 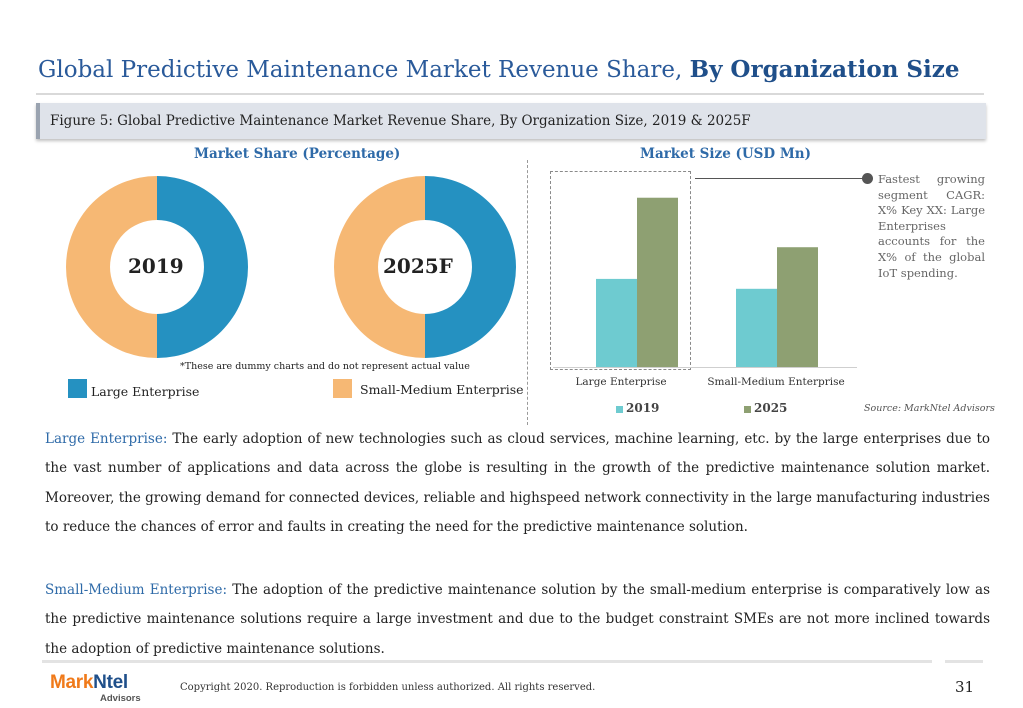 I want to click on callout-line, so click(x=780, y=178).